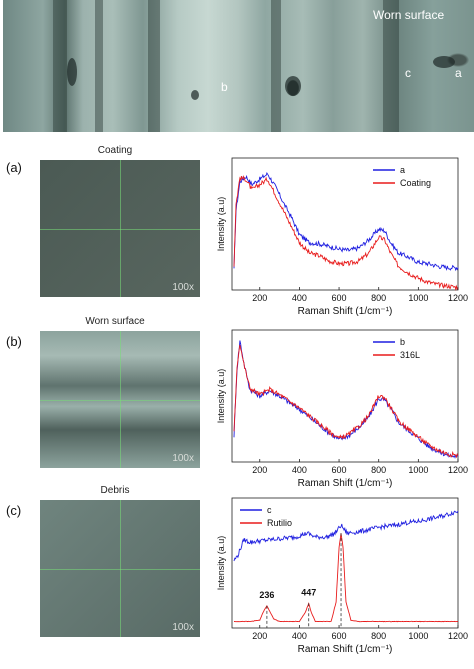 Image resolution: width=474 pixels, height=669 pixels. What do you see at coordinates (120, 568) in the screenshot?
I see `panel-c-micrograph: 100x` at bounding box center [120, 568].